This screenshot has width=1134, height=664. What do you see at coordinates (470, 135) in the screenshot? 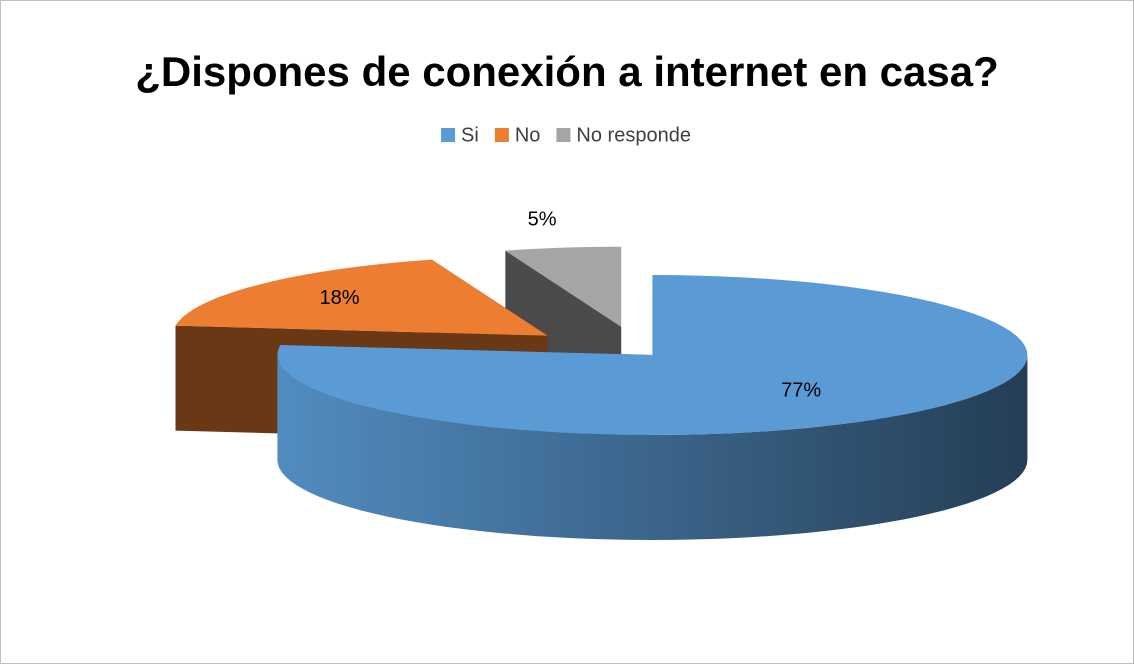
I see `legend-label: Si` at bounding box center [470, 135].